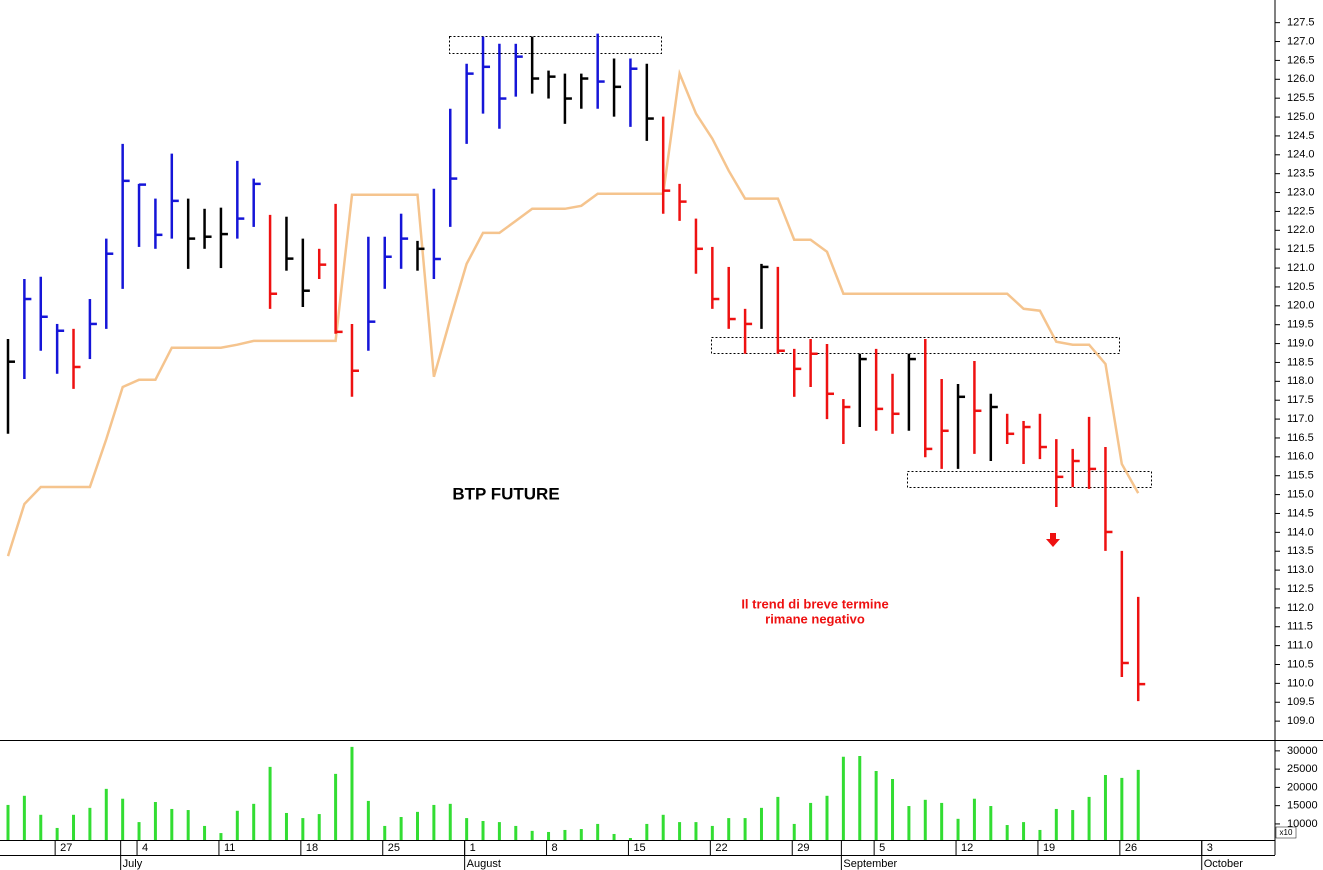 Image resolution: width=1323 pixels, height=870 pixels. I want to click on y-tick-label: 112.0, so click(1300, 608).